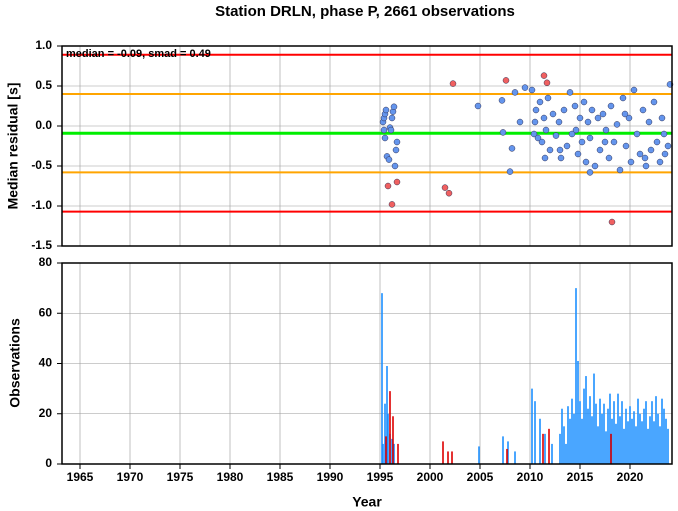 The width and height of the screenshot is (678, 511). What do you see at coordinates (138, 54) in the screenshot?
I see `annotation: median = -0.09, smad = 0.49` at bounding box center [138, 54].